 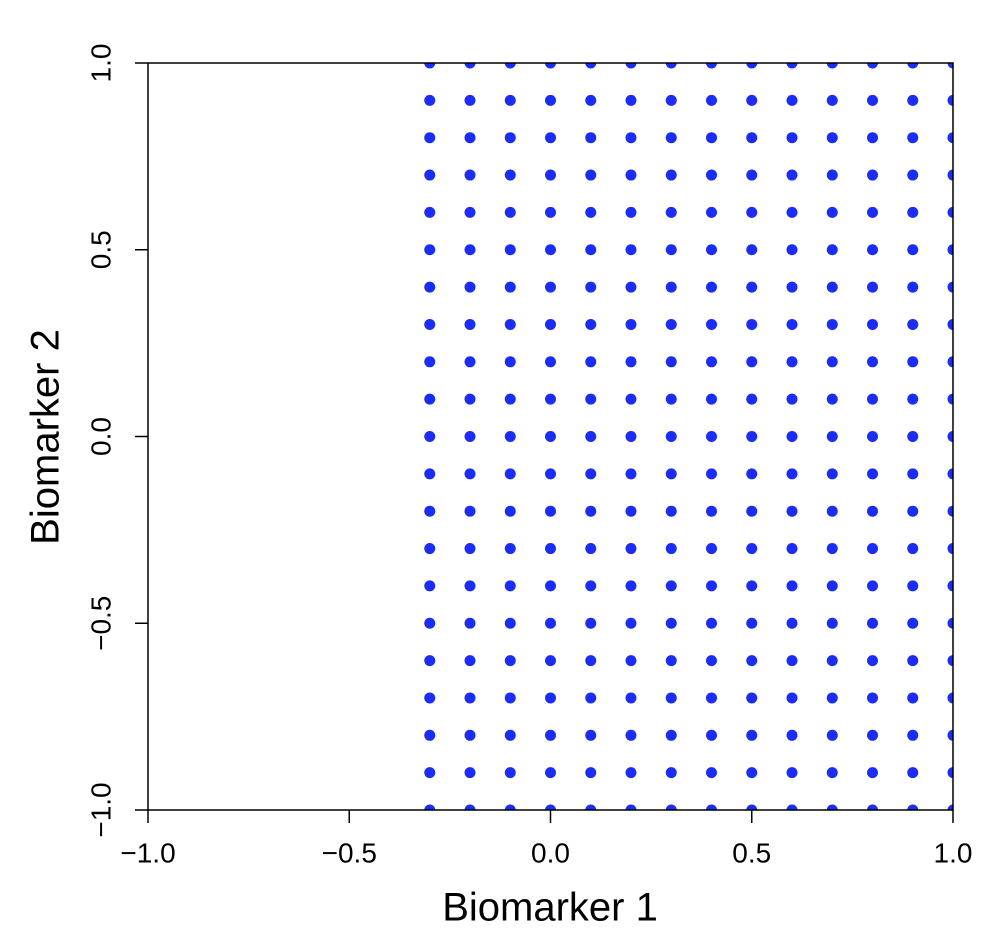 What do you see at coordinates (46, 437) in the screenshot?
I see `y-axis-title: Biomarker 2` at bounding box center [46, 437].